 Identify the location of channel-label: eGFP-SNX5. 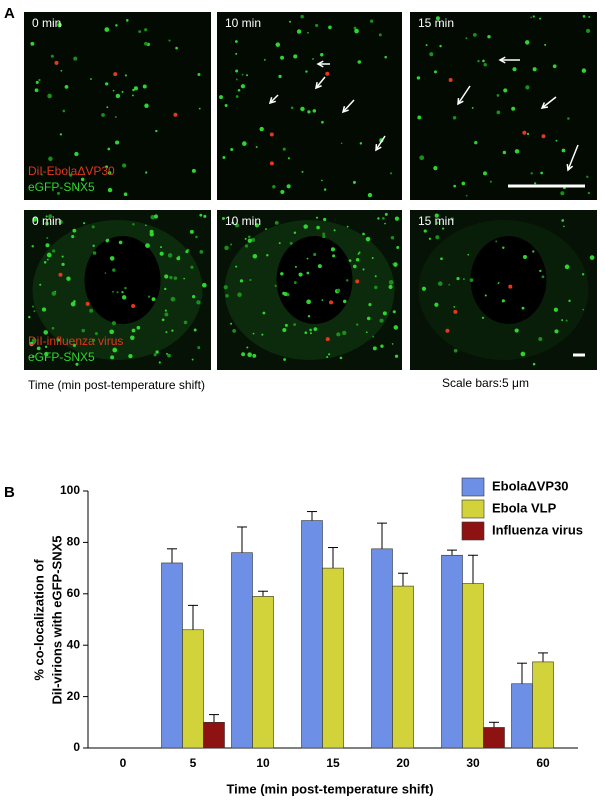
(61, 187).